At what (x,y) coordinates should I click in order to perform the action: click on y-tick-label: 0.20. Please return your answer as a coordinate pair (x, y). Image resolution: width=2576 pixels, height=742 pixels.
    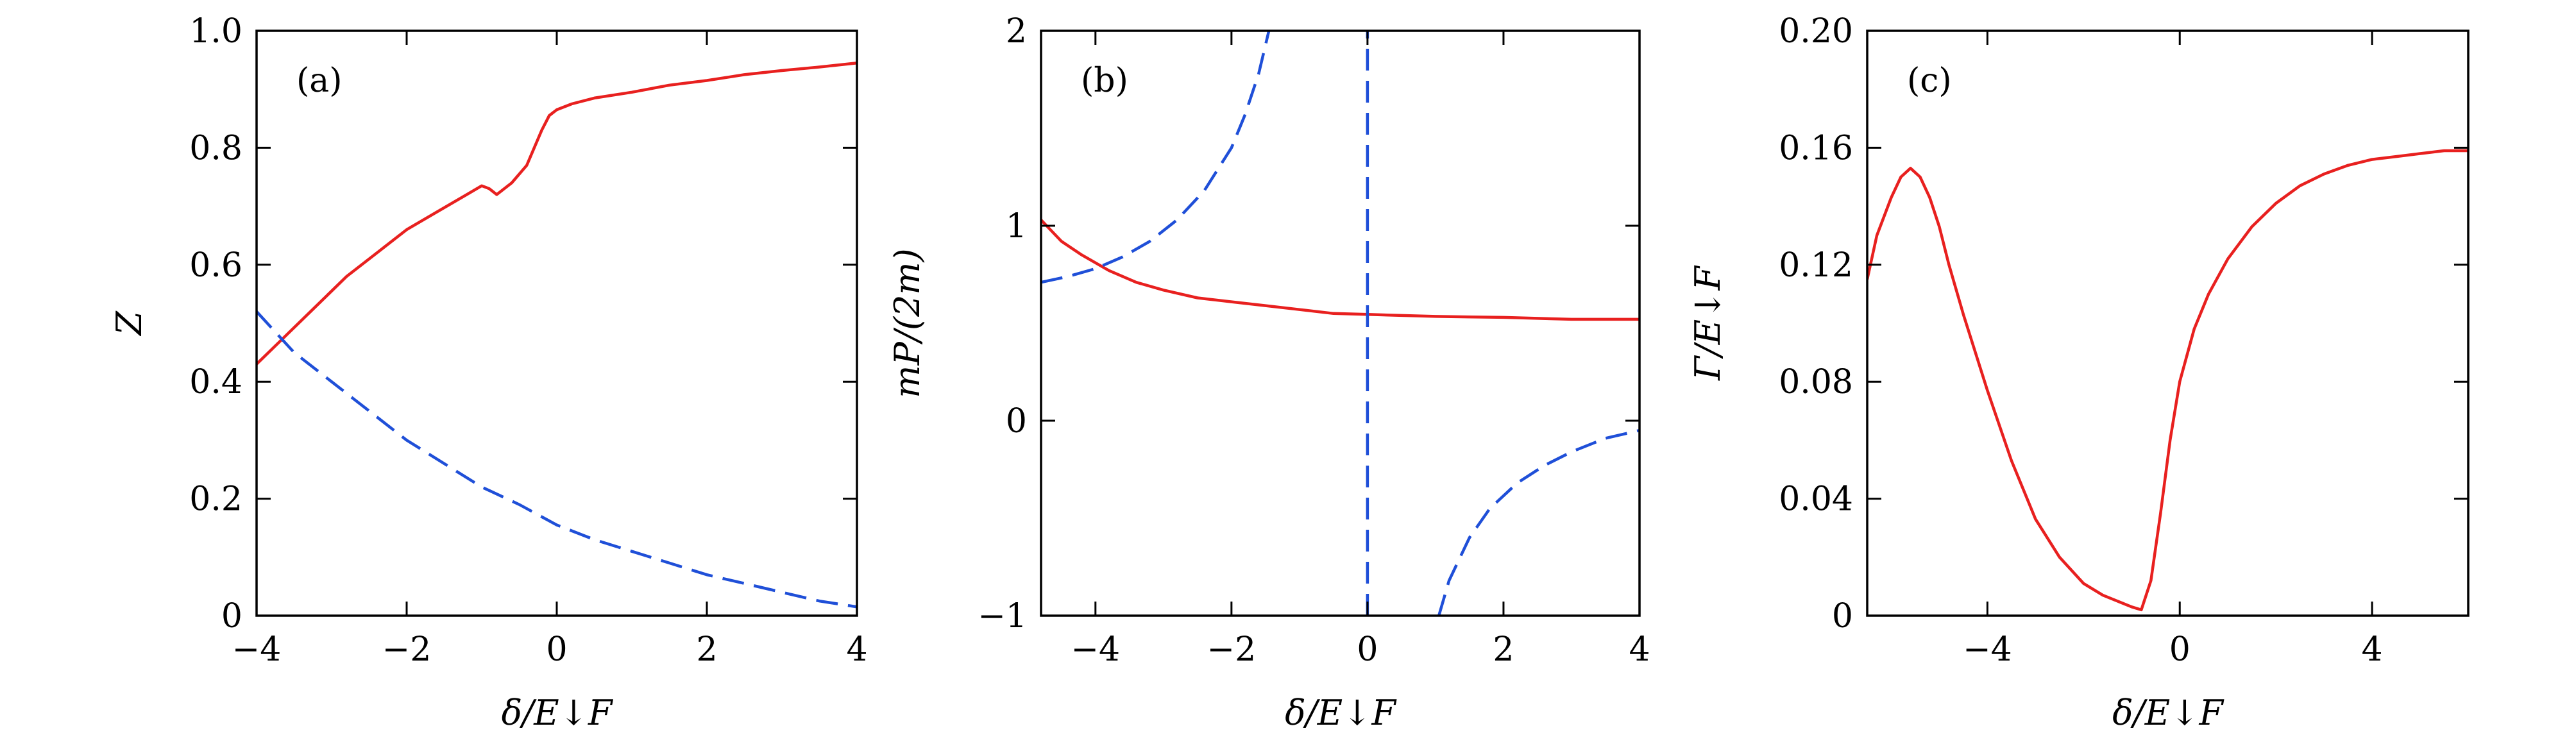
    Looking at the image, I should click on (1816, 31).